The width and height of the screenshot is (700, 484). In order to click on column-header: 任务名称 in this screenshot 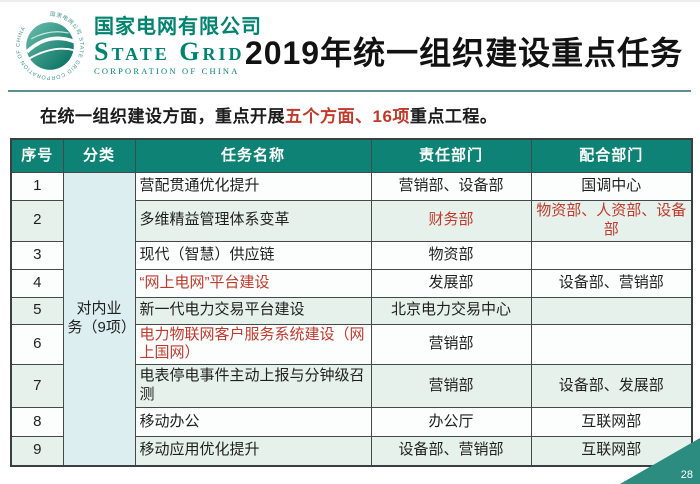, I will do `click(253, 155)`.